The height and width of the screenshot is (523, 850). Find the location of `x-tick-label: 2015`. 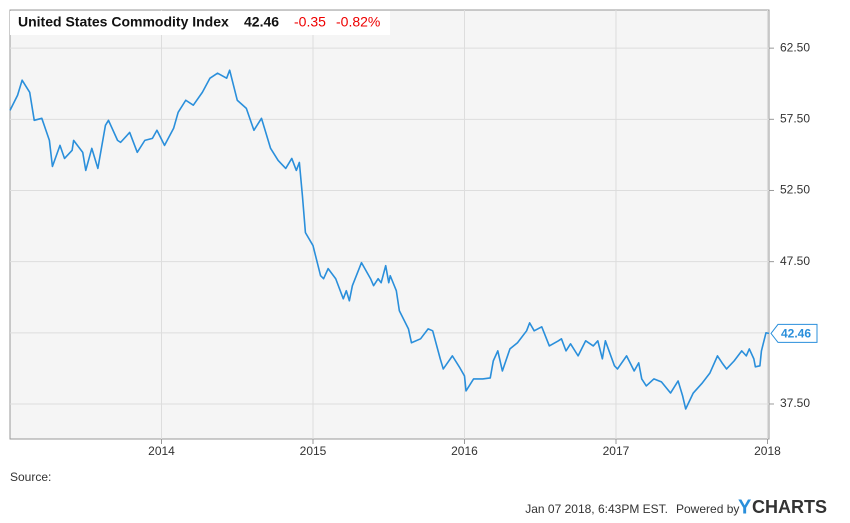

x-tick-label: 2015 is located at coordinates (313, 451).